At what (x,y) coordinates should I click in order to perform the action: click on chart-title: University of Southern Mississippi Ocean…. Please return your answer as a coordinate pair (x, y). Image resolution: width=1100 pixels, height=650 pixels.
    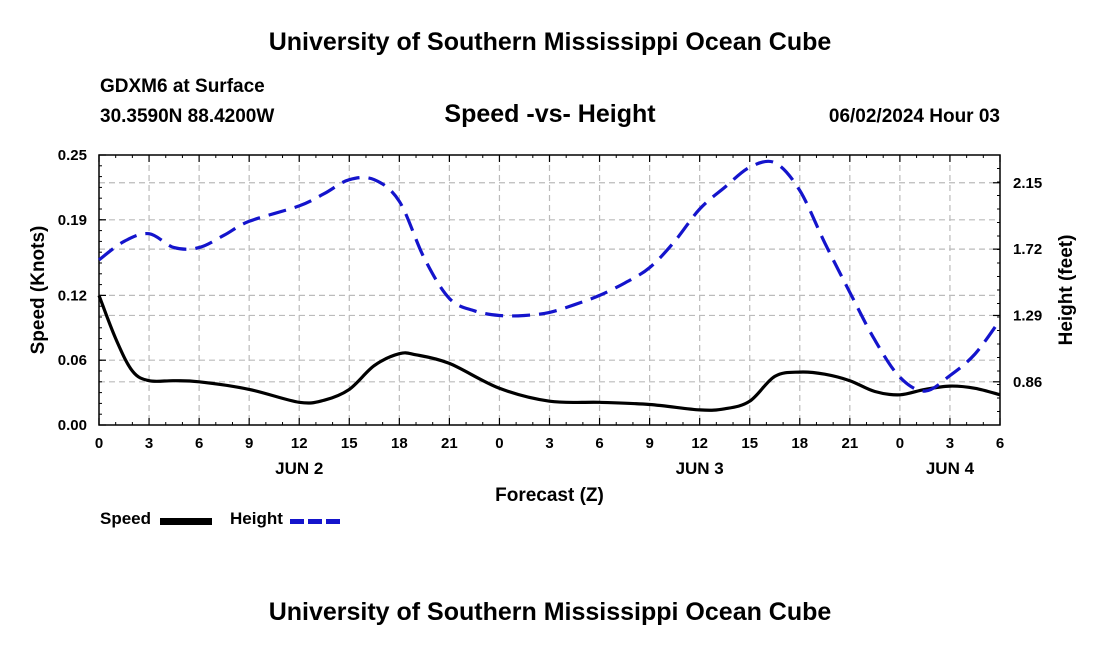
    Looking at the image, I should click on (550, 42).